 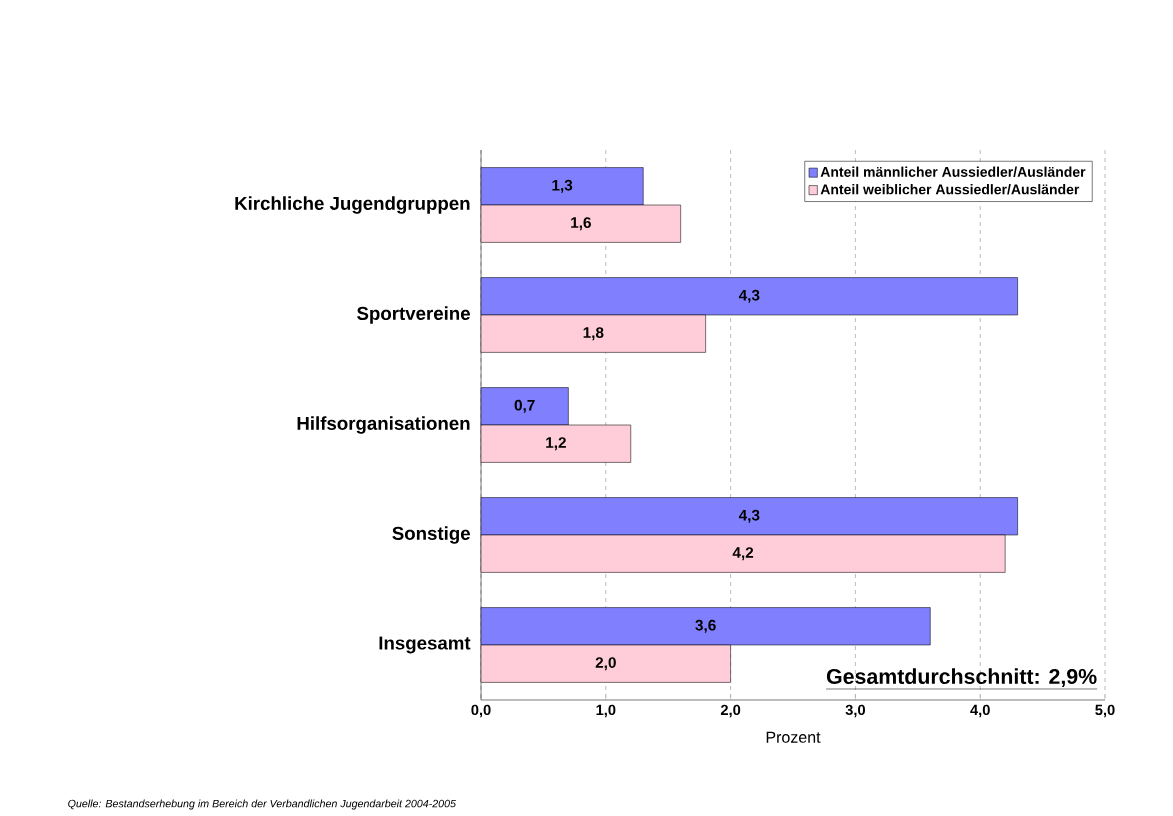 I want to click on legend-label: Anteil weiblicher Aussiedler/Ausländer, so click(x=950, y=189).